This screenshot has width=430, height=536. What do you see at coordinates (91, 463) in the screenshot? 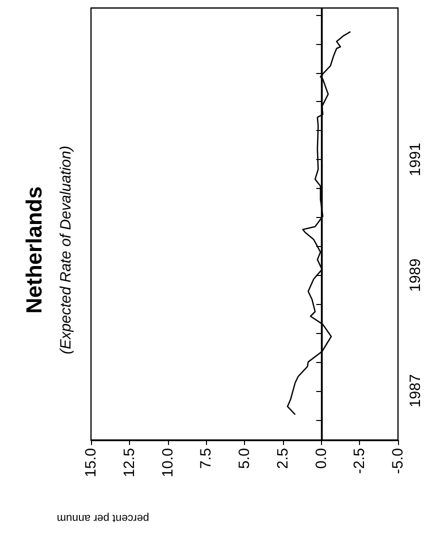
I see `x-tick-label: 15.0` at bounding box center [91, 463].